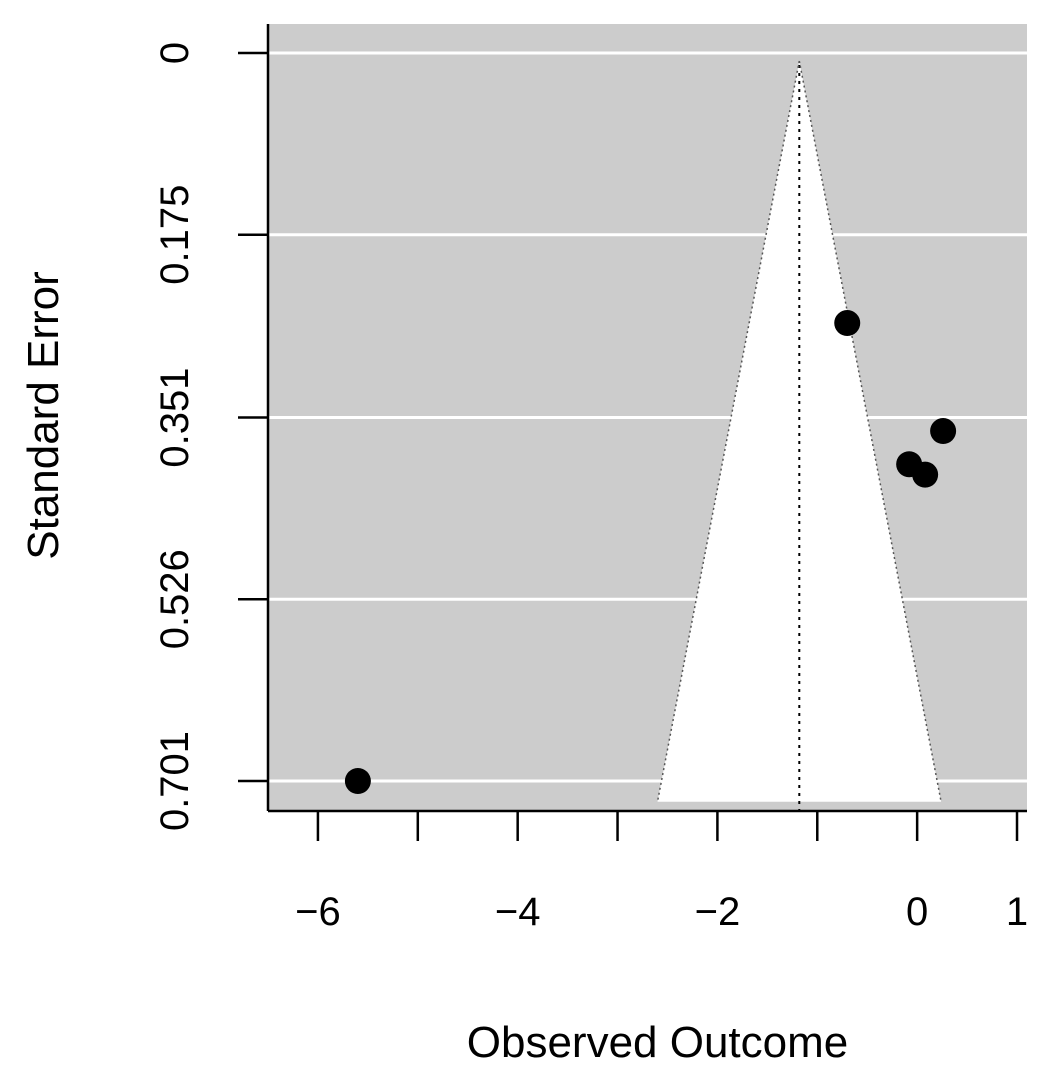 The width and height of the screenshot is (1047, 1078). What do you see at coordinates (518, 912) in the screenshot?
I see `x-tick-label: −4` at bounding box center [518, 912].